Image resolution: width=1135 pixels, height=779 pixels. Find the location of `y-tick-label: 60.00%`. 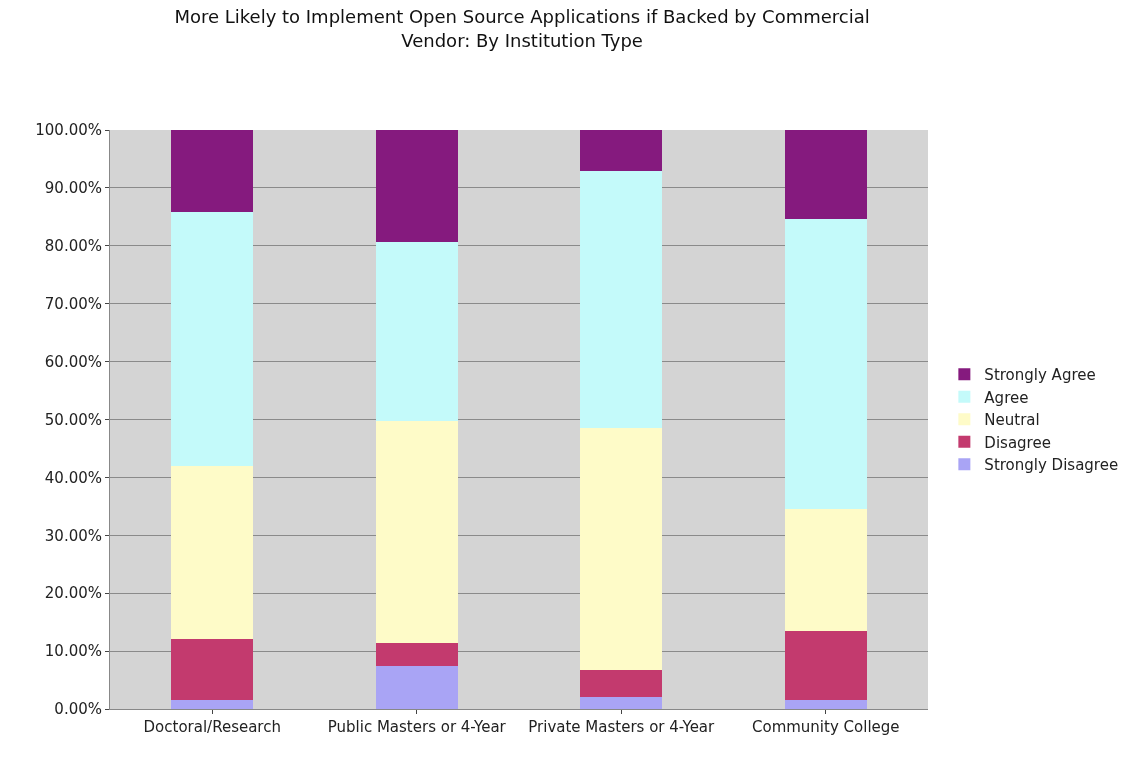

y-tick-label: 60.00% is located at coordinates (73, 361).